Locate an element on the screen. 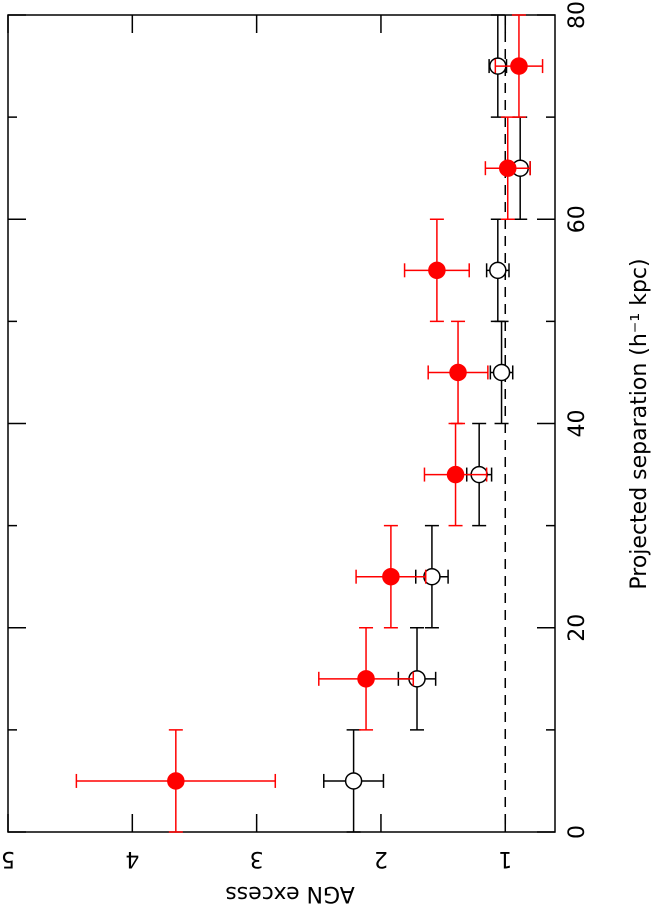 The width and height of the screenshot is (657, 922). x-tick-label: 60 is located at coordinates (577, 219).